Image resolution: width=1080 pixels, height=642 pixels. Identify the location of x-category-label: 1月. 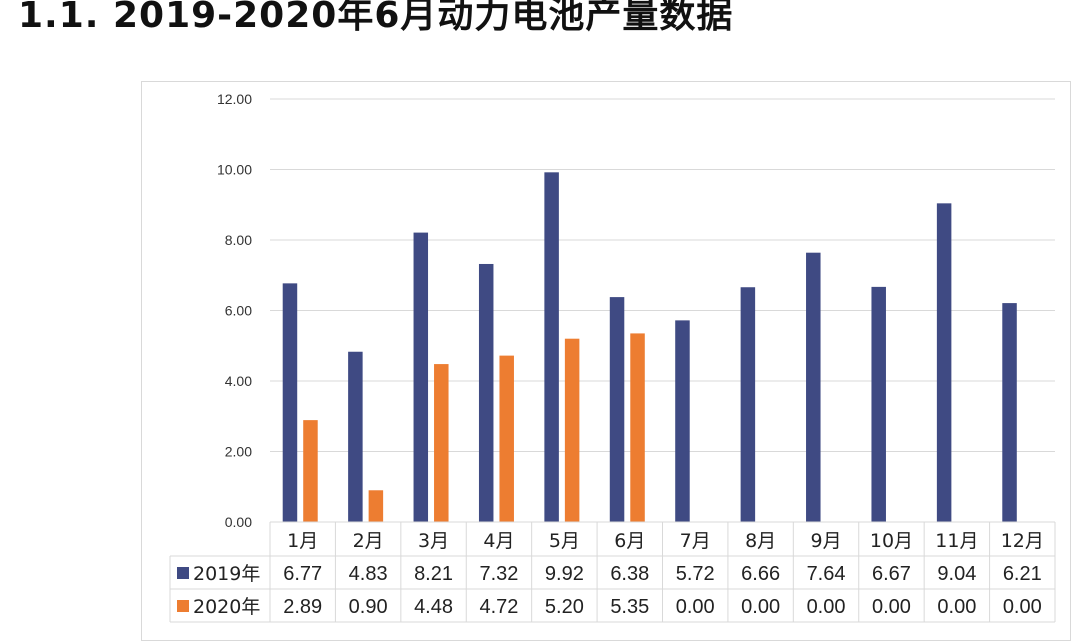
(302, 541).